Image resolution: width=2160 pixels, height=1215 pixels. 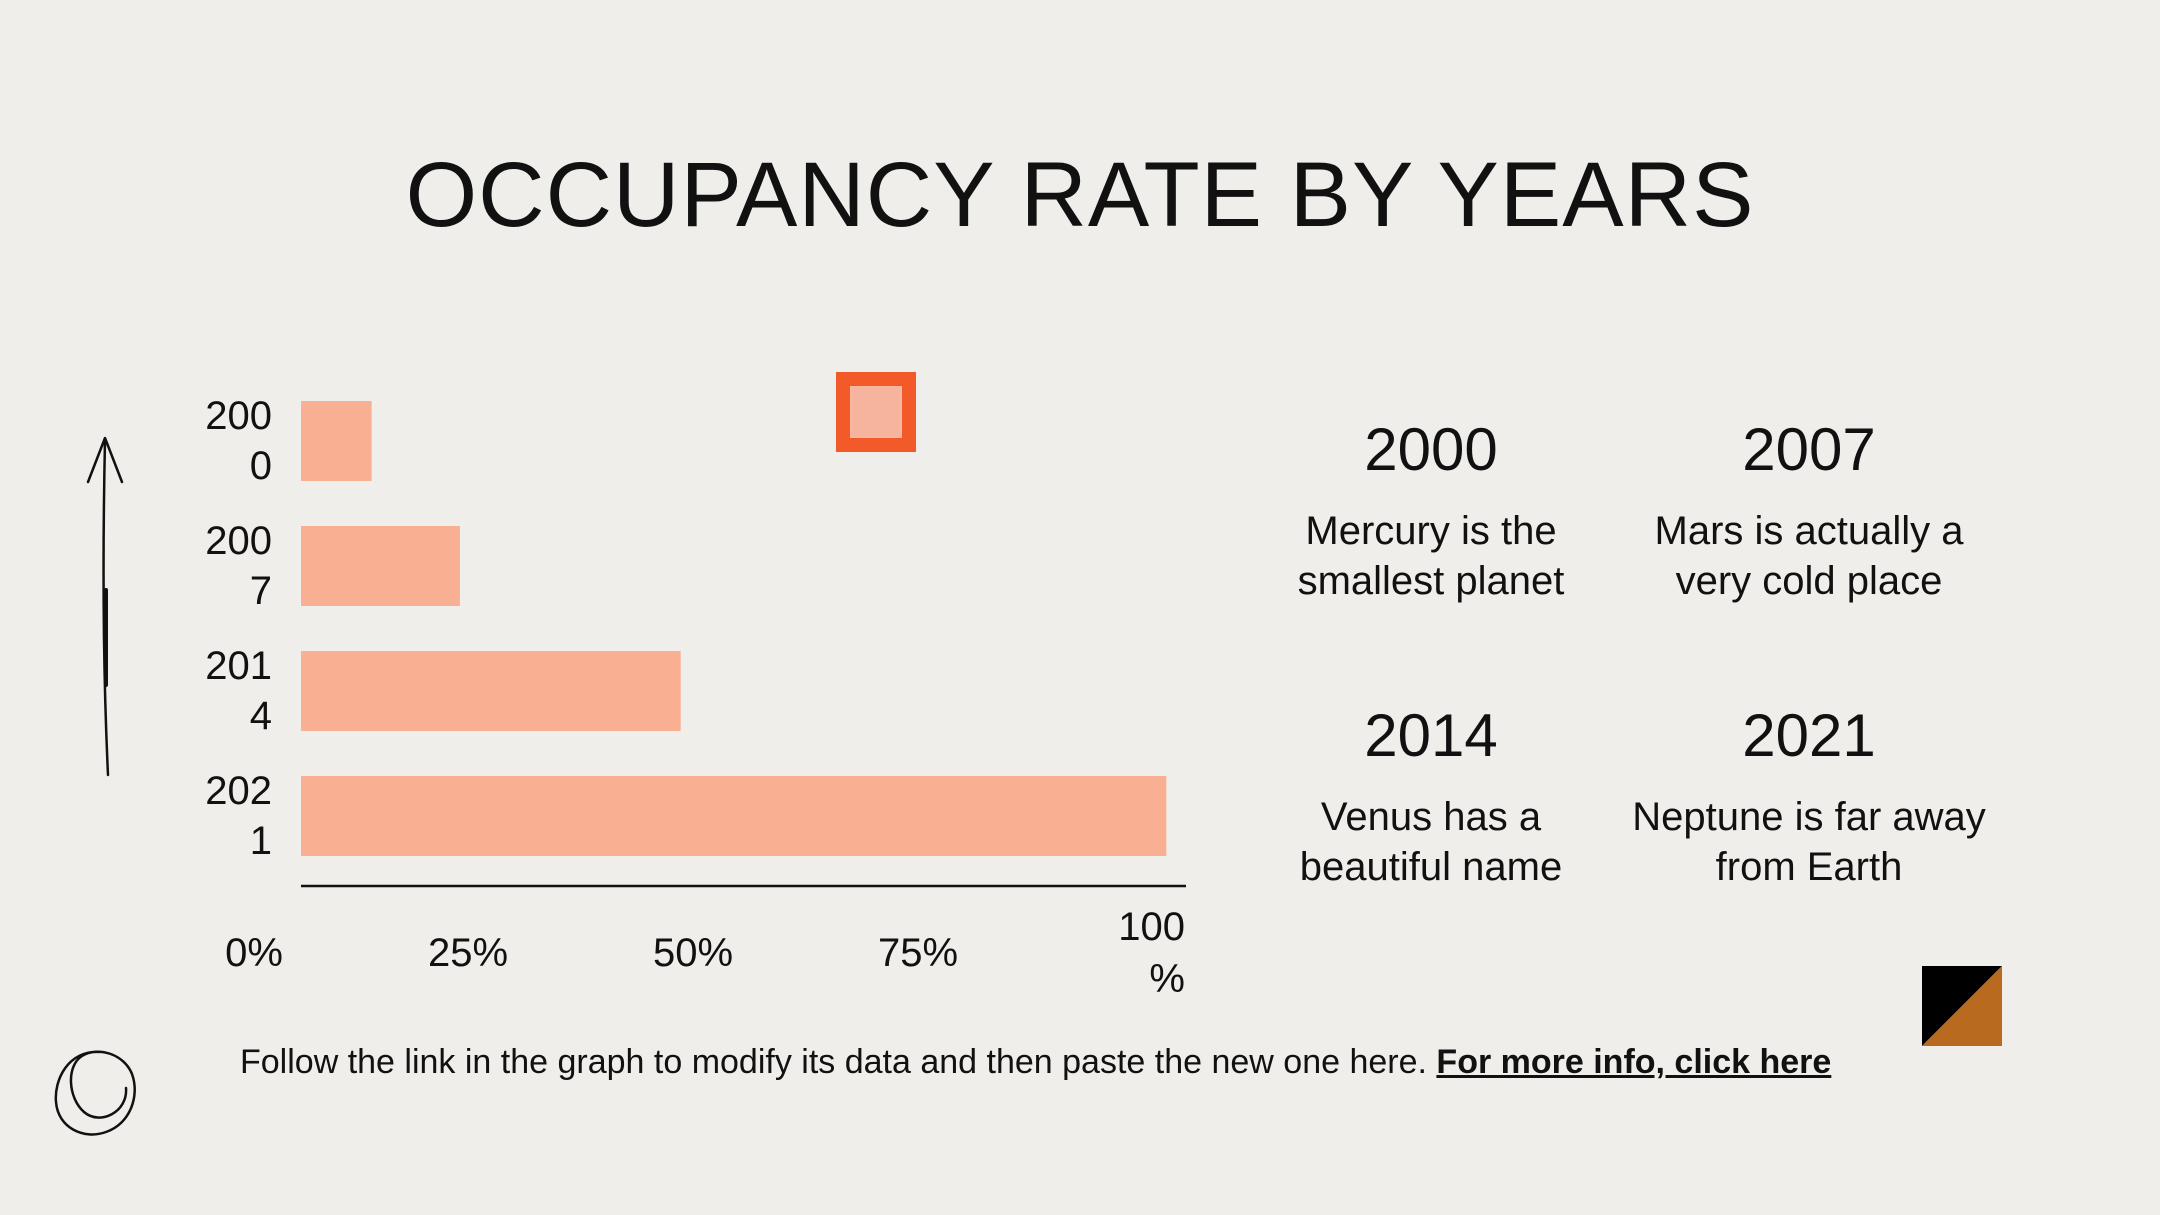 I want to click on fact-2007: 2007 Mars is actually a very cold place, so click(x=1809, y=510).